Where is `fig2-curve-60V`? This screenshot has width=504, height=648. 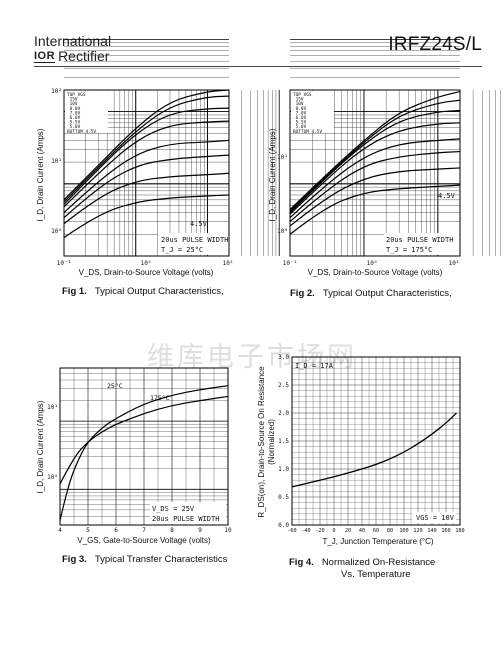 fig2-curve-60V is located at coordinates (375, 178).